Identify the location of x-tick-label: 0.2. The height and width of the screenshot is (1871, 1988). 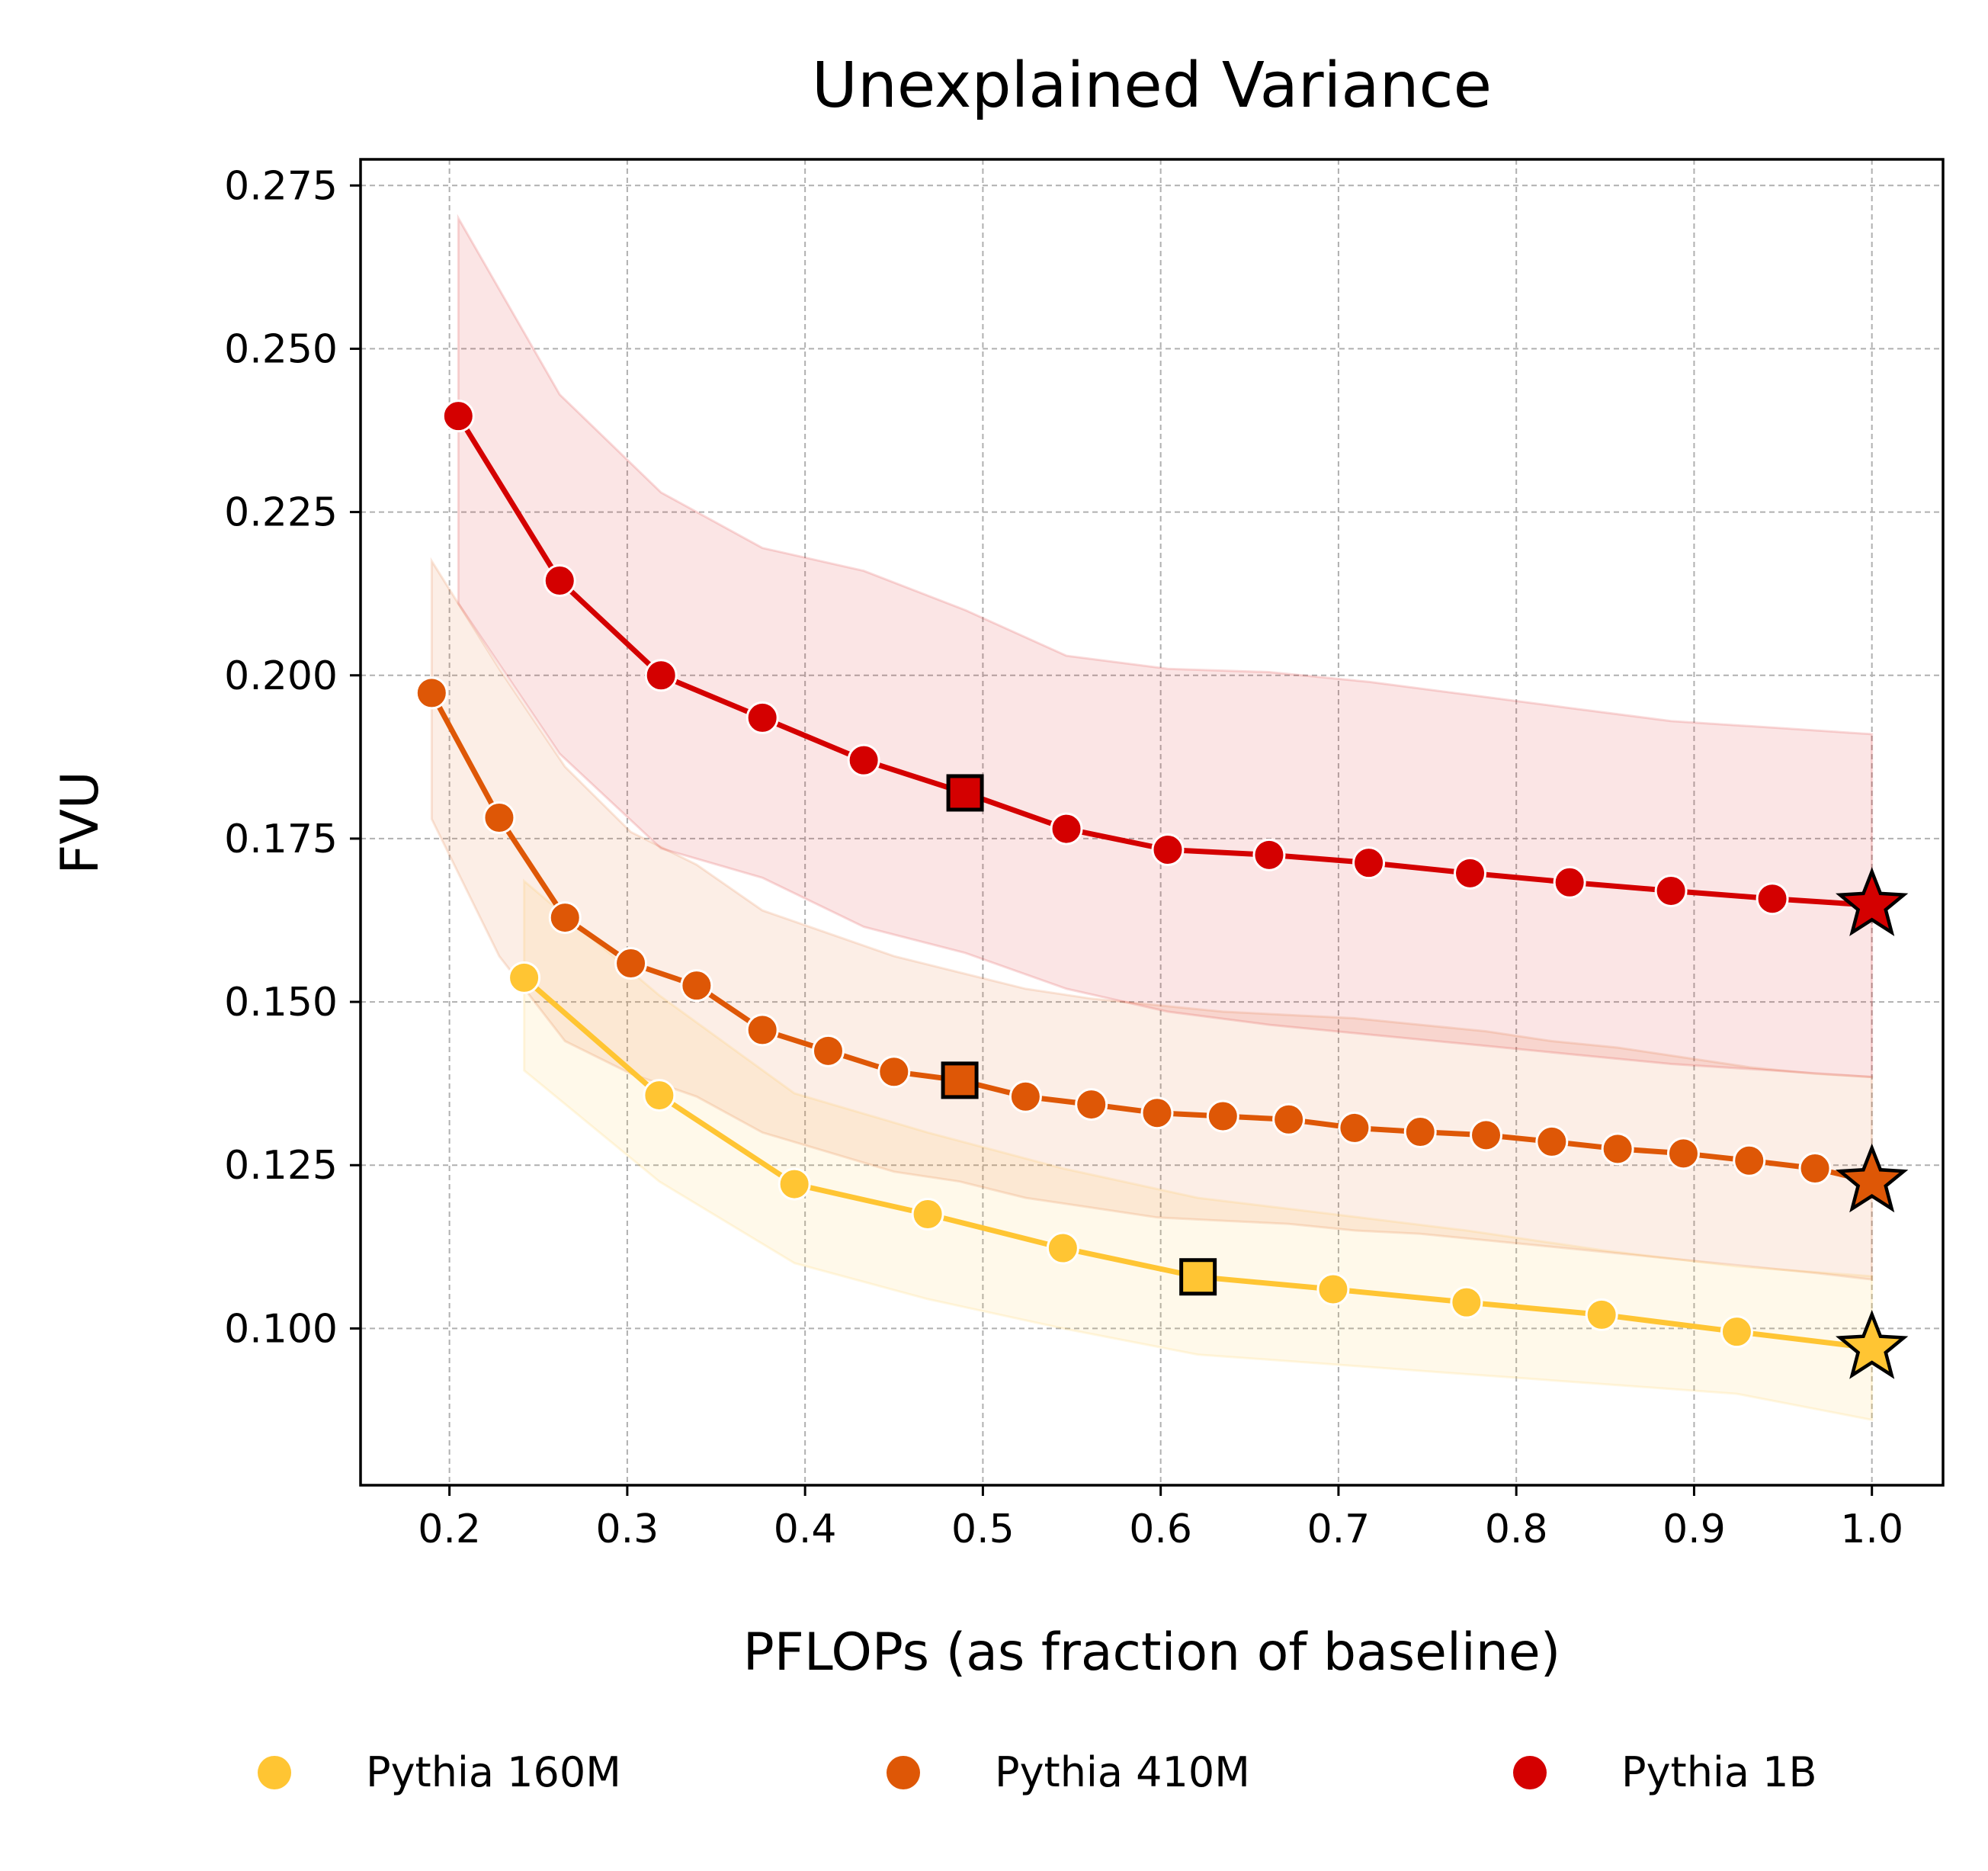
(449, 1529).